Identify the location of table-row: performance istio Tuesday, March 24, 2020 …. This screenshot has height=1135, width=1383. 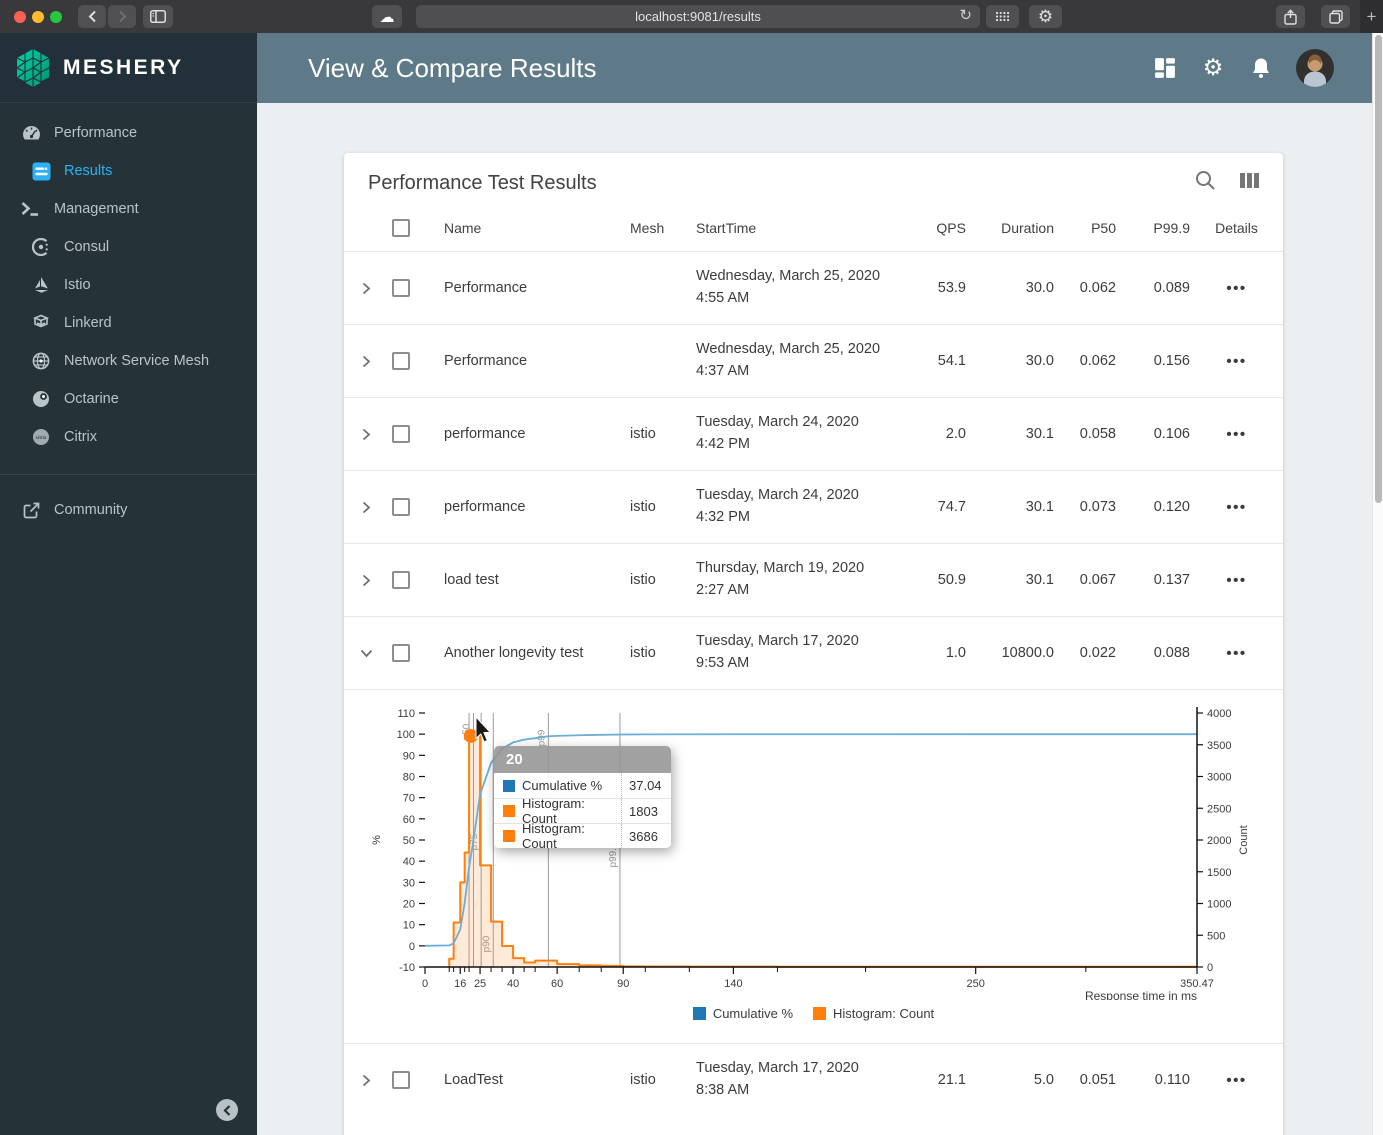
(813, 506).